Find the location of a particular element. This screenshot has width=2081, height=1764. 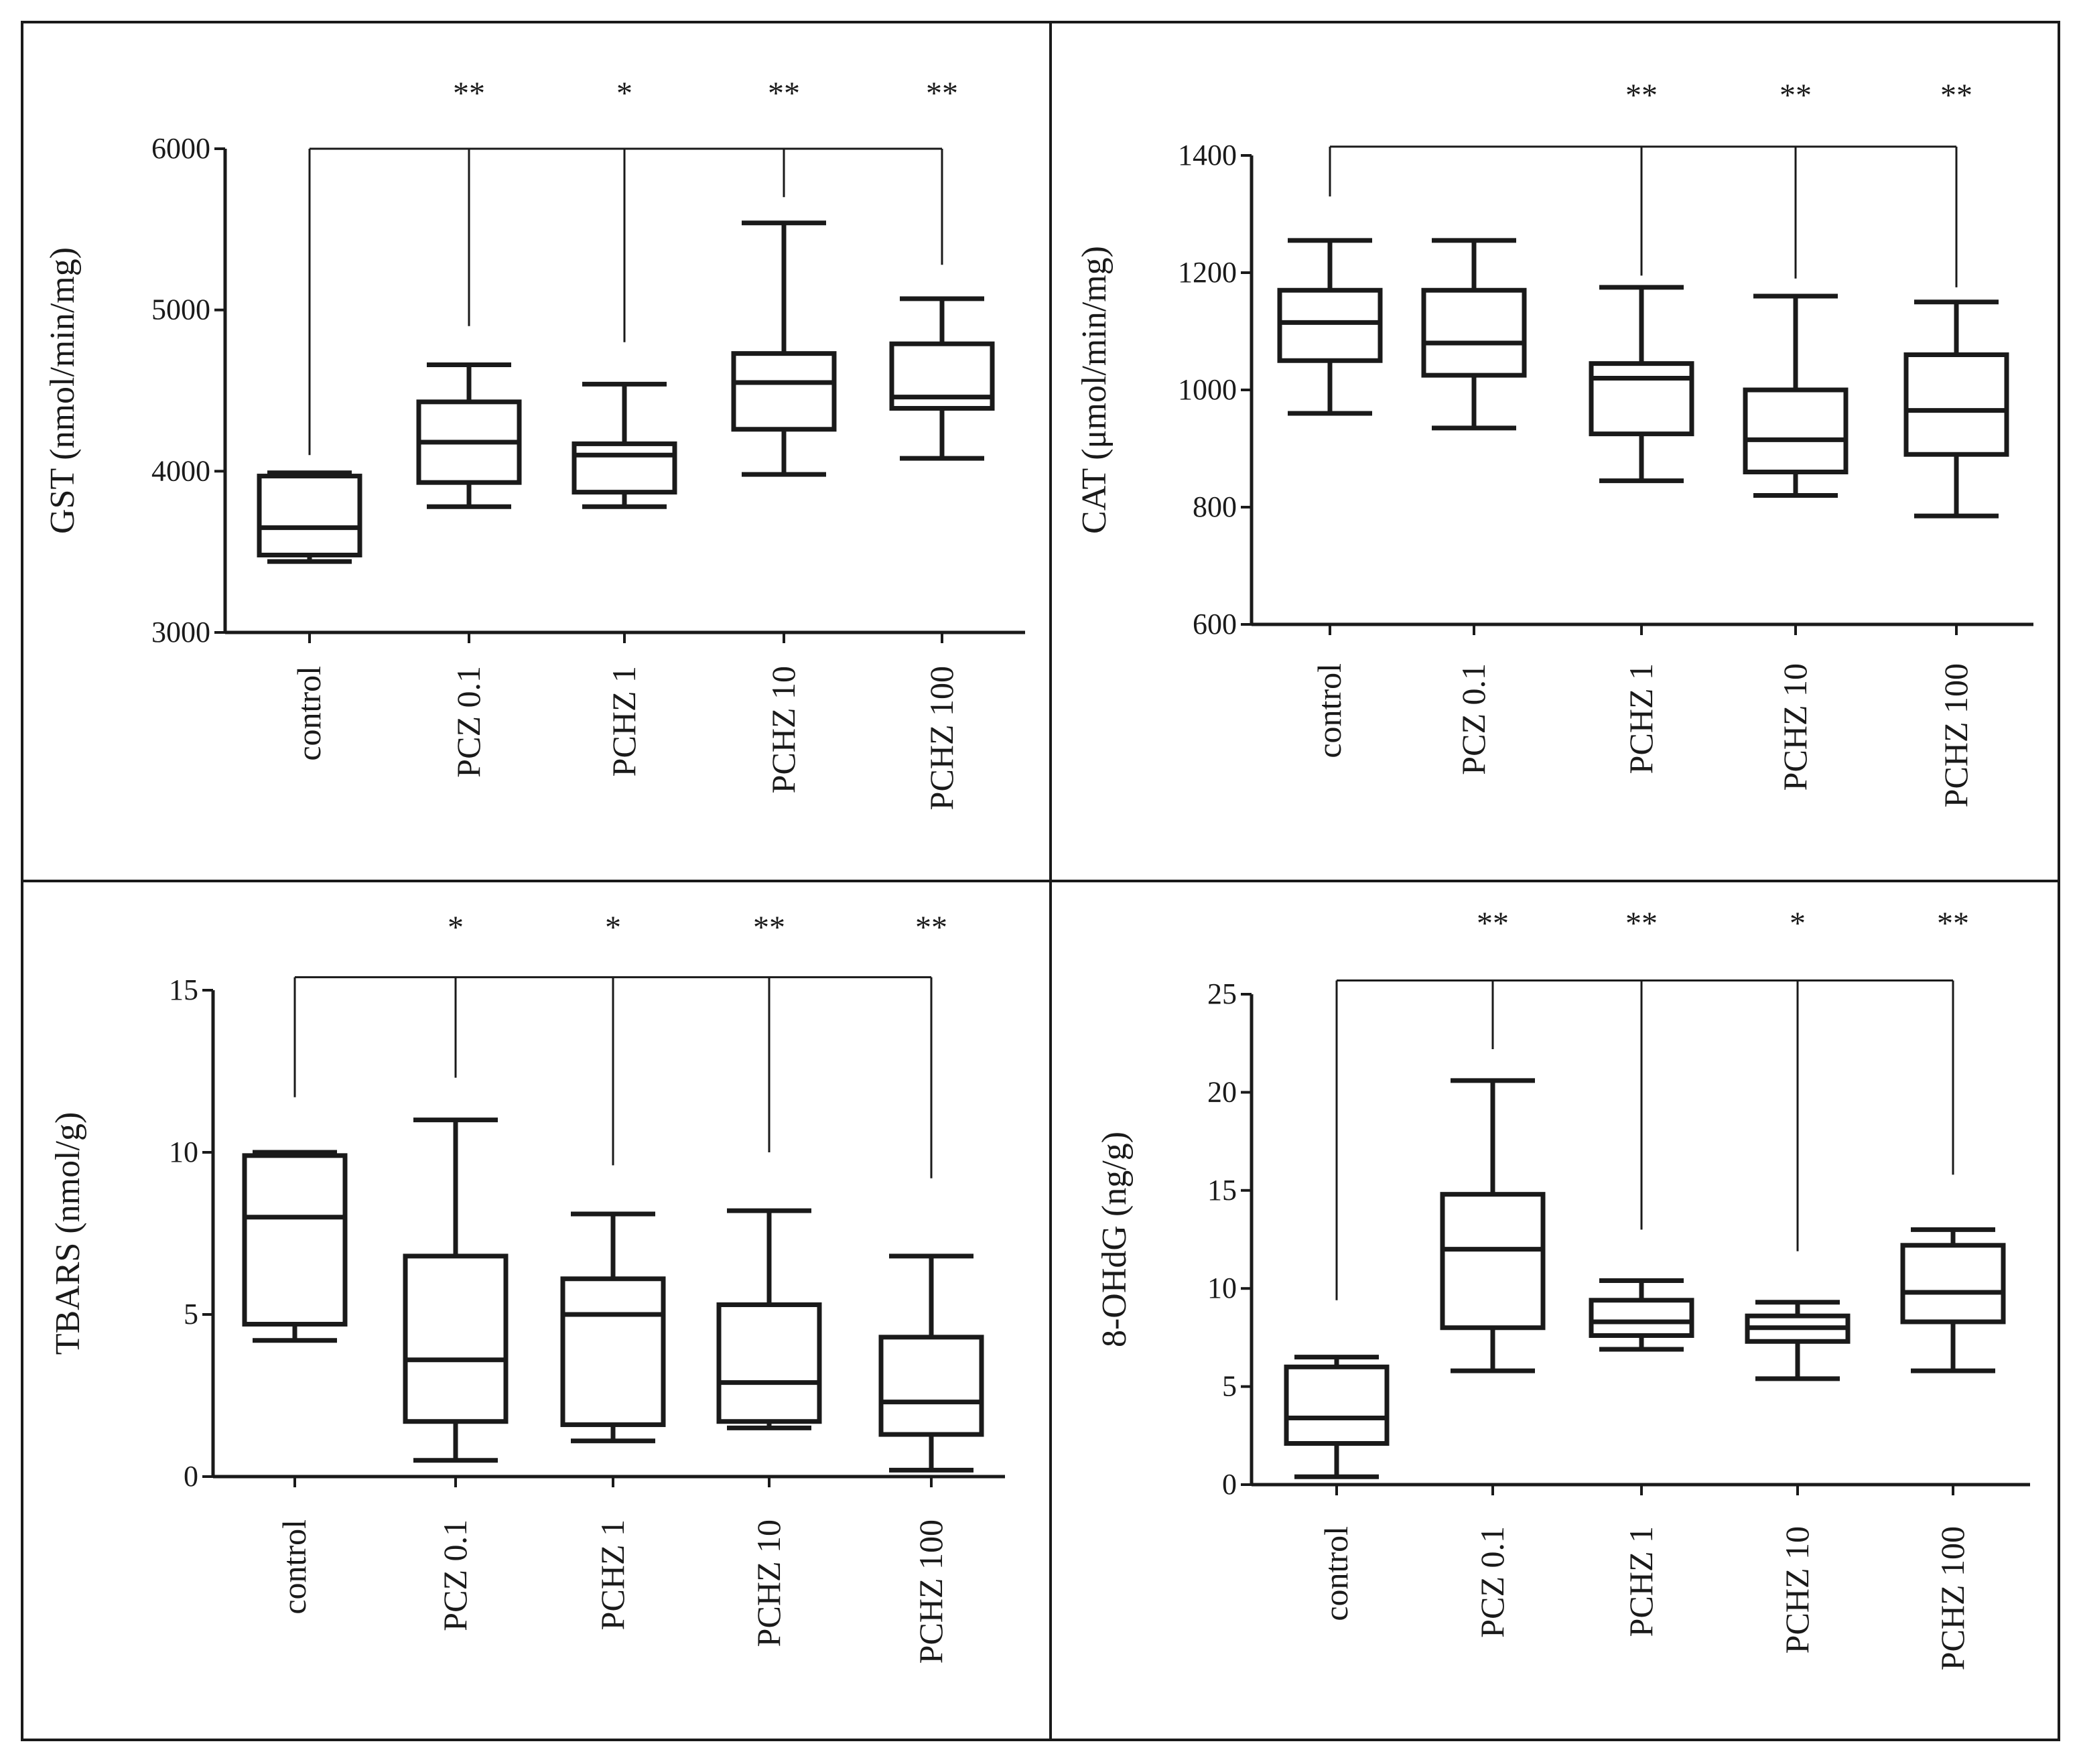

y-tick-label: 6000 is located at coordinates (180, 148).